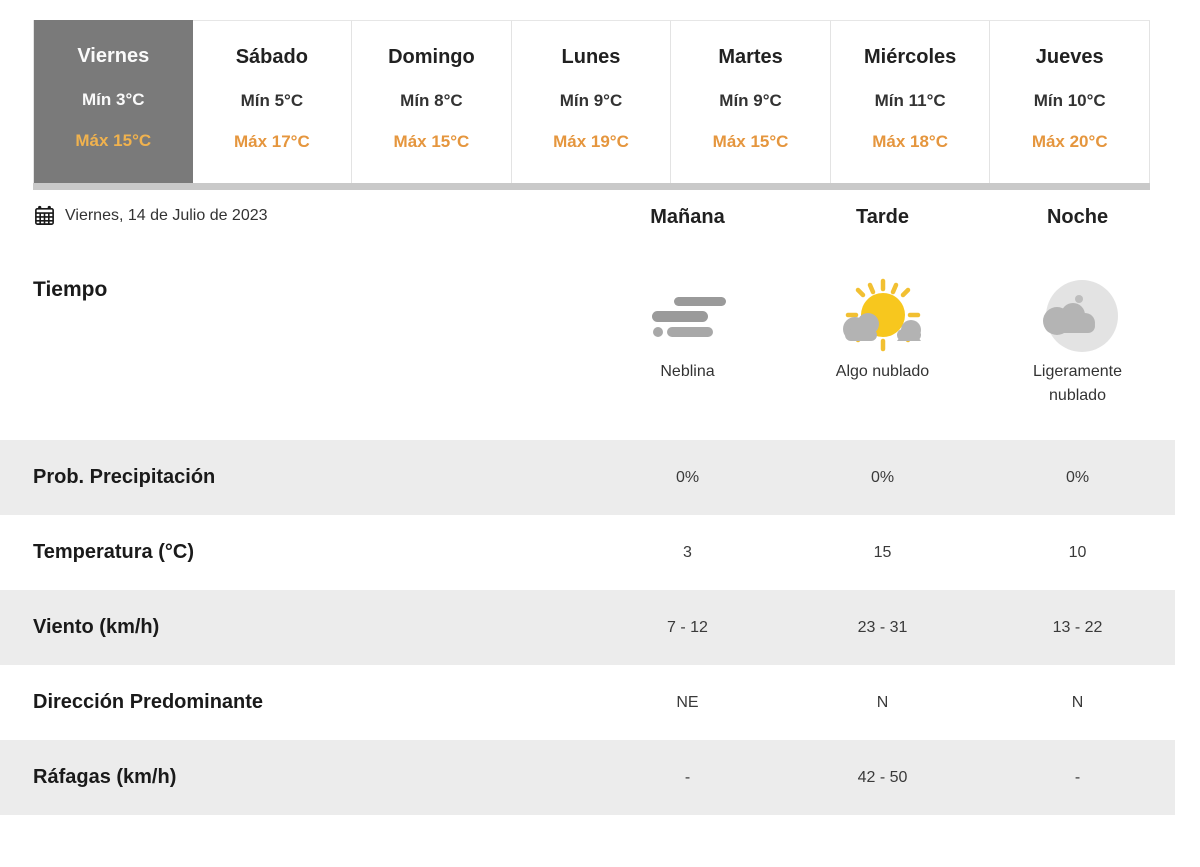 The height and width of the screenshot is (867, 1200). What do you see at coordinates (1077, 627) in the screenshot?
I see `row-value-noche: 13 - 22` at bounding box center [1077, 627].